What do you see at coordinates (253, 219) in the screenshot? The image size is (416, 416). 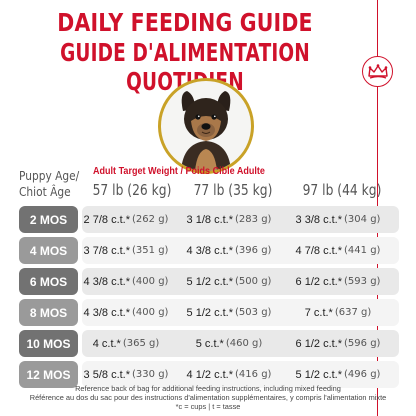 I see `cell-grams: (283 g)` at bounding box center [253, 219].